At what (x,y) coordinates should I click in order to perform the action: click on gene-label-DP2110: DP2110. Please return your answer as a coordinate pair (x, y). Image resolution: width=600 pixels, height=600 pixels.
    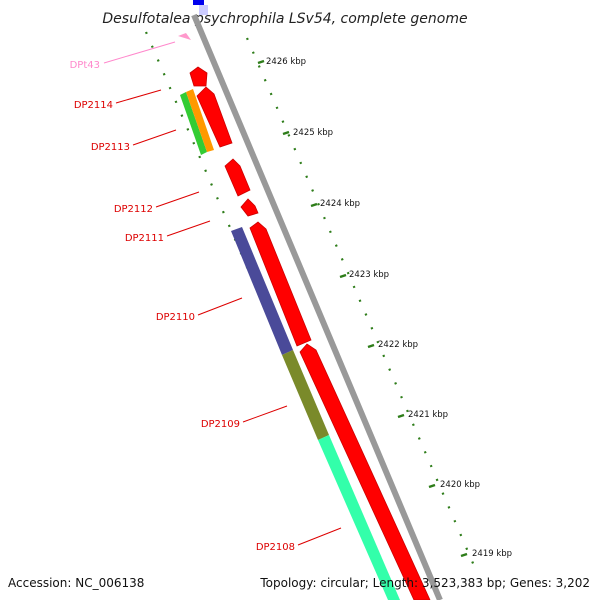
    Looking at the image, I should click on (199, 310).